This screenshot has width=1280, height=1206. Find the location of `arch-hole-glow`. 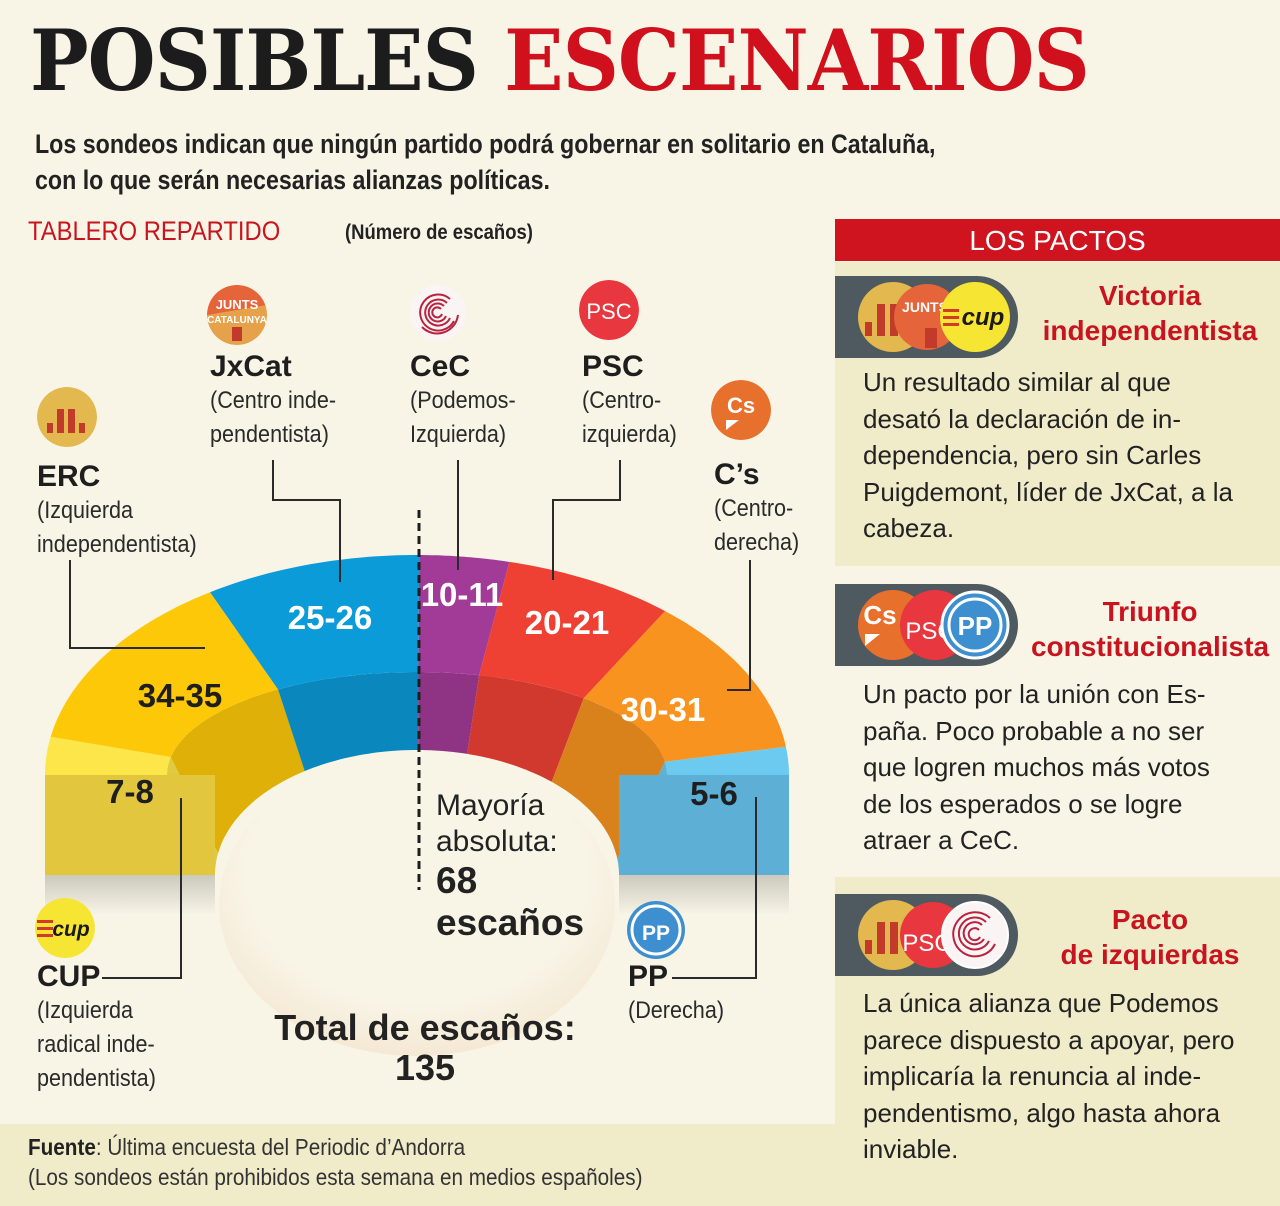

arch-hole-glow is located at coordinates (417, 905).